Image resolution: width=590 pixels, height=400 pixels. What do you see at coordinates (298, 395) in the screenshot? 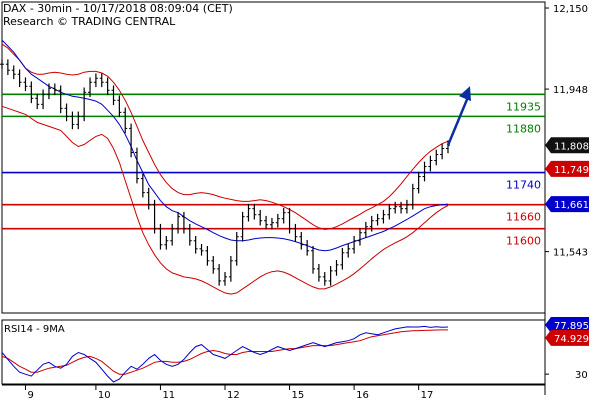
I see `x-tick-label: 15` at bounding box center [298, 395].